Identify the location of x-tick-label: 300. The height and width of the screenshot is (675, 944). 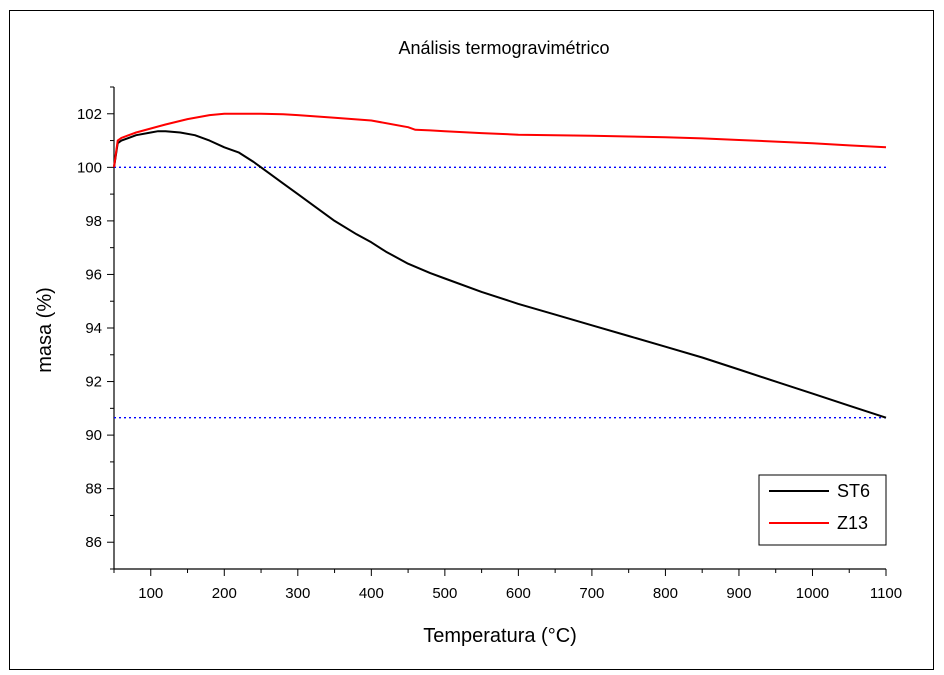
(297, 593).